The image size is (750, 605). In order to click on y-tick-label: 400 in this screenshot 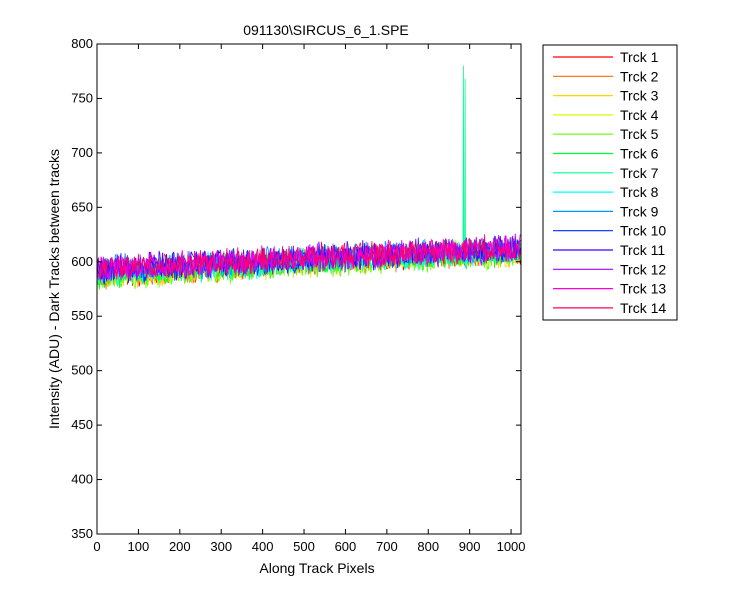, I will do `click(82, 479)`.